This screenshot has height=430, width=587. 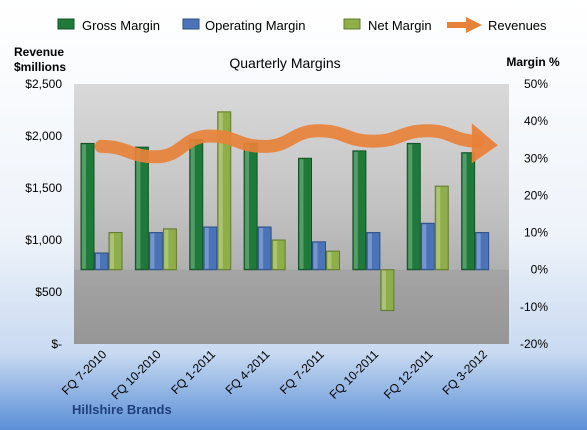 I want to click on legend-swatch-gross-margin, so click(x=66, y=24).